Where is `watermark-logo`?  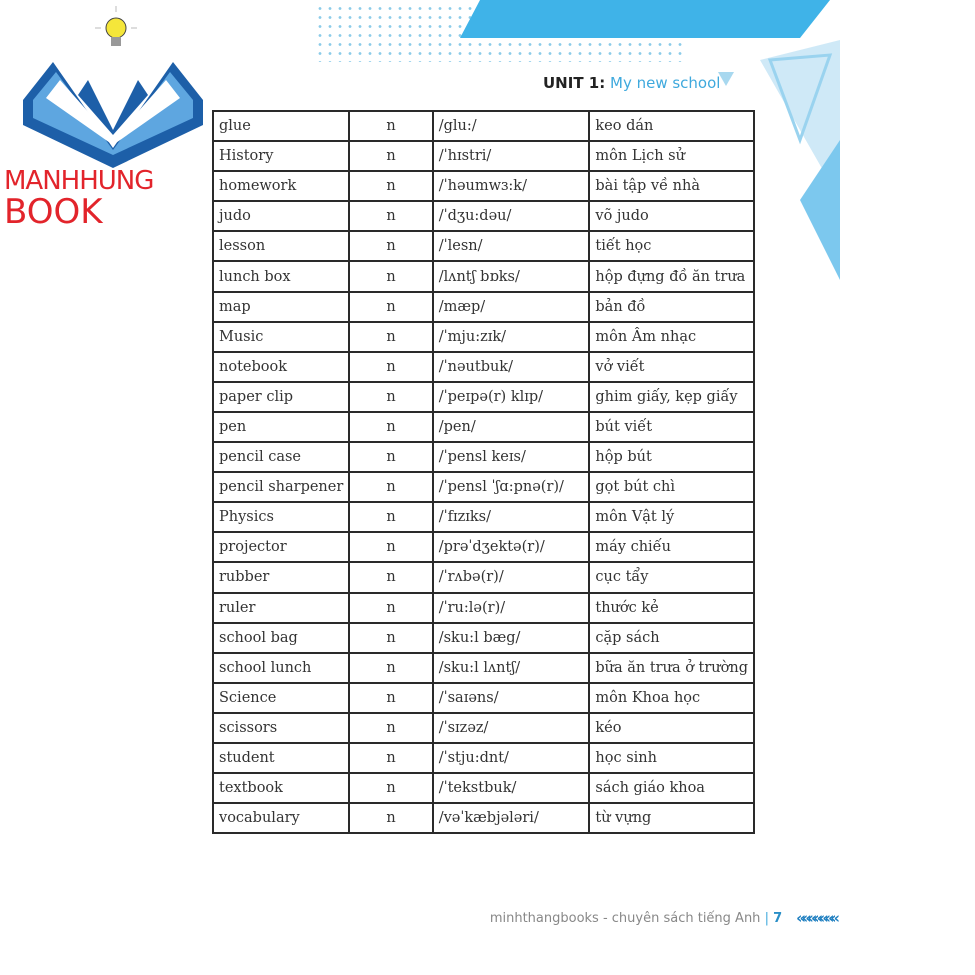
watermark-logo is located at coordinates (113, 87).